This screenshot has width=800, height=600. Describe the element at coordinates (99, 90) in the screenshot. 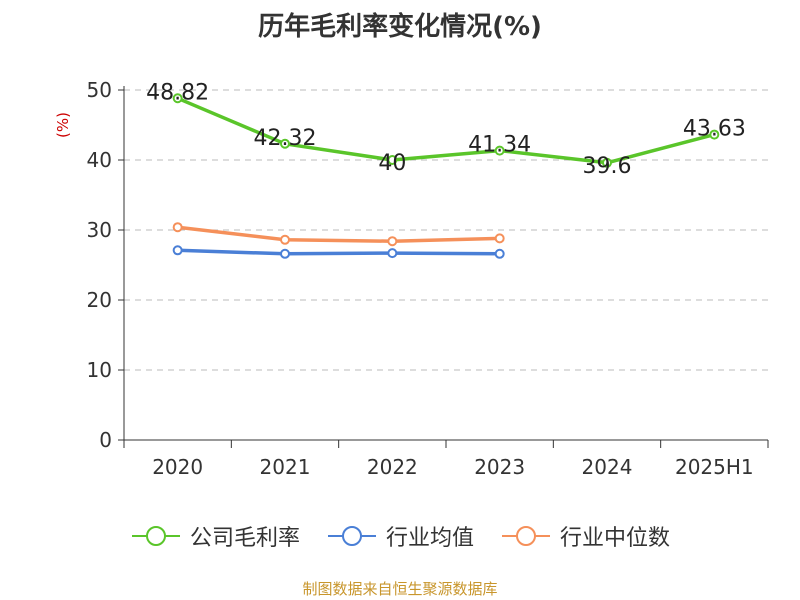

I see `y-tick-label: 50` at that location.